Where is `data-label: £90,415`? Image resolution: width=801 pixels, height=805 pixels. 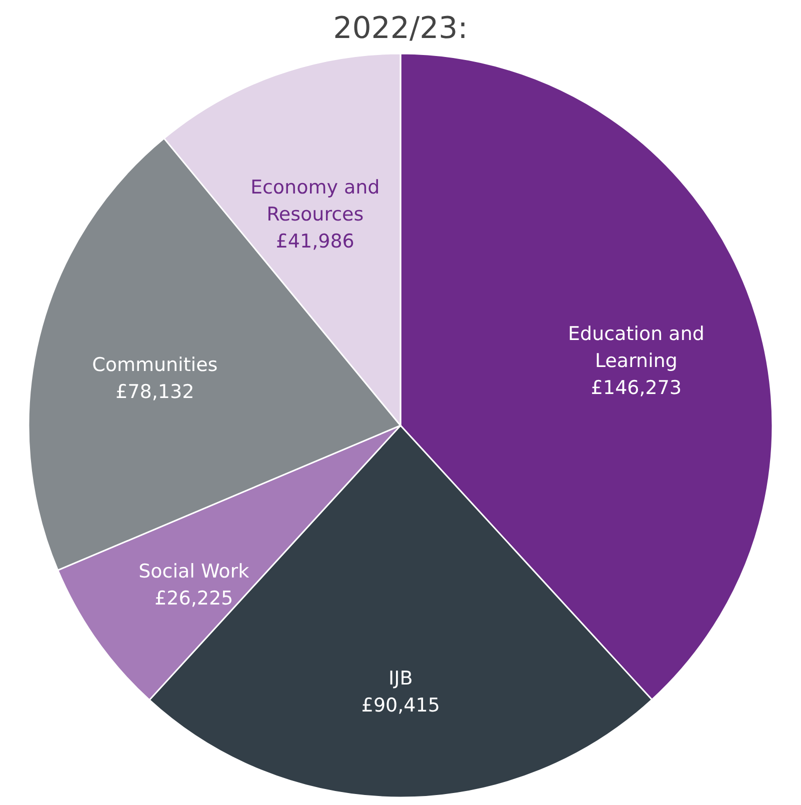 data-label: £90,415 is located at coordinates (400, 705).